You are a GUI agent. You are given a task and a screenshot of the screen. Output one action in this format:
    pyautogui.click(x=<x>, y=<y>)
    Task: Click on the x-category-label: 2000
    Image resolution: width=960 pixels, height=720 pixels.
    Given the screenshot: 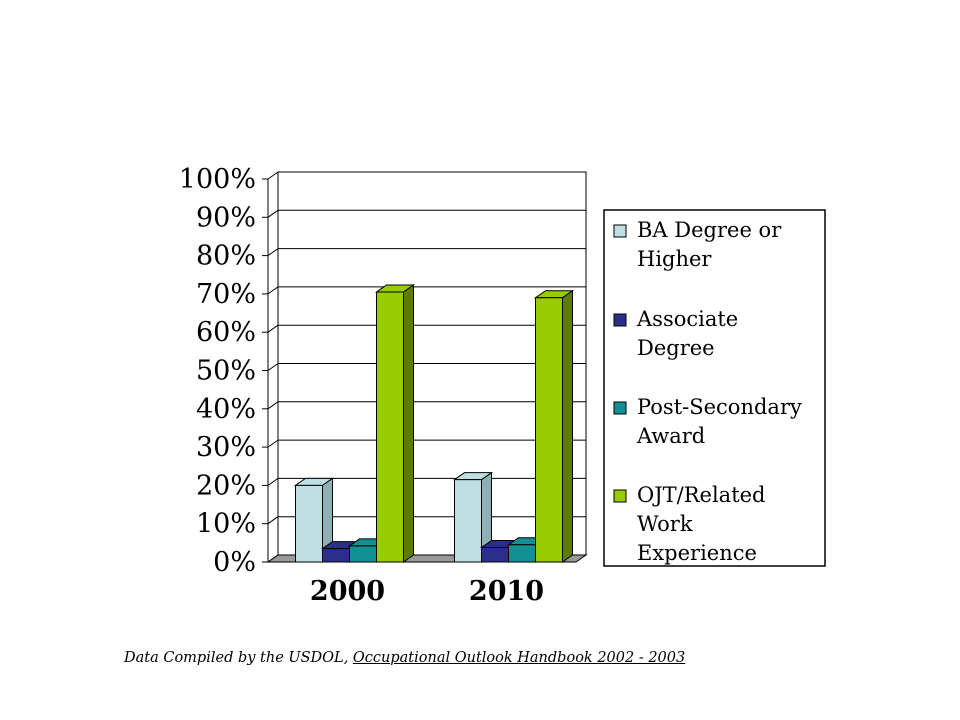 What is the action you would take?
    pyautogui.click(x=347, y=591)
    